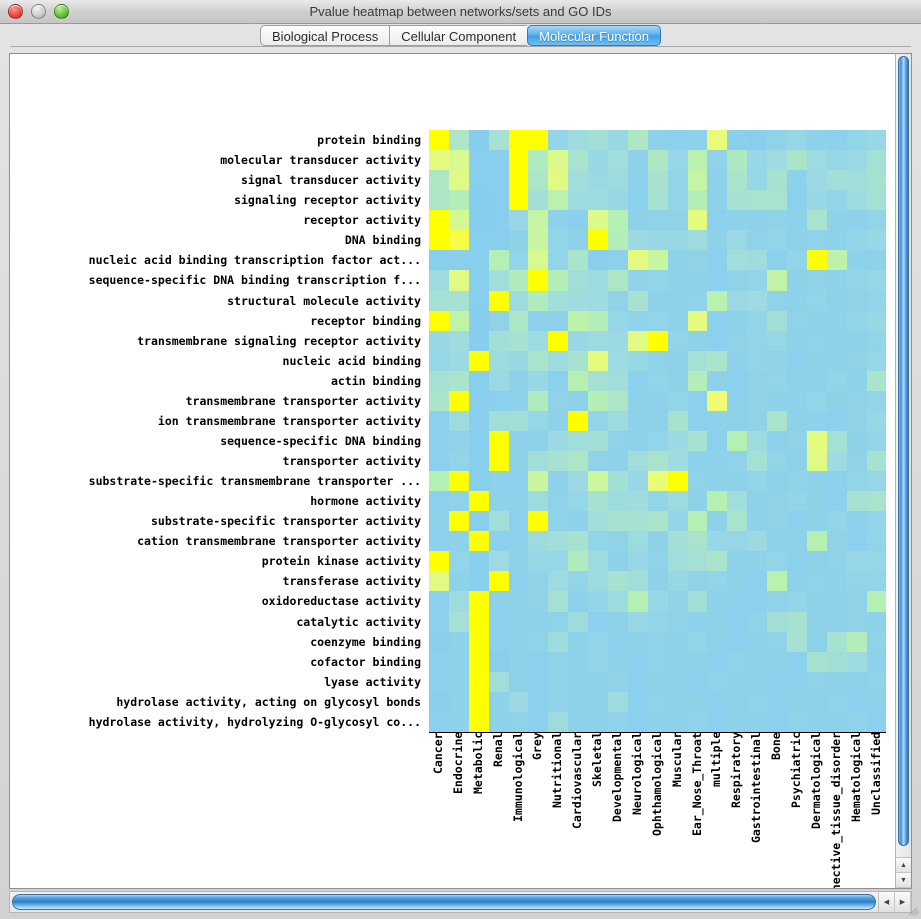 The image size is (921, 919). Describe the element at coordinates (903, 451) in the screenshot. I see `vertical-scroll-thumb` at that location.